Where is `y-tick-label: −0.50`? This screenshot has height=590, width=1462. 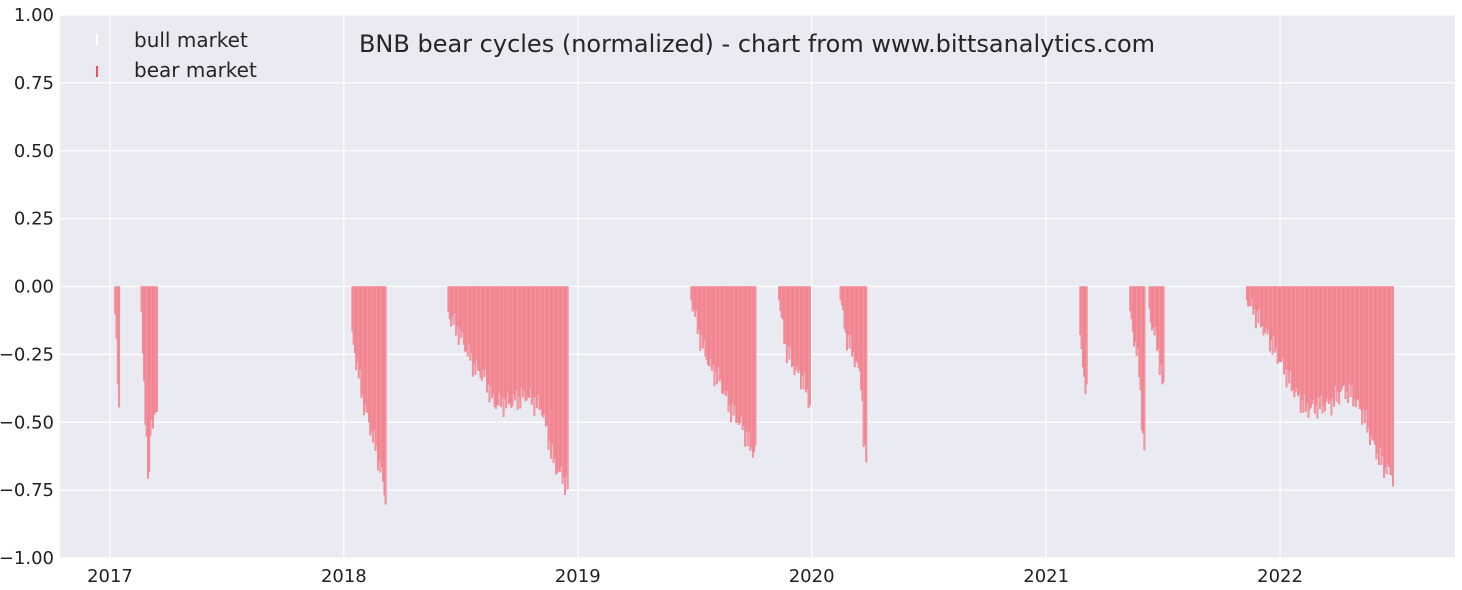 y-tick-label: −0.50 is located at coordinates (27, 422).